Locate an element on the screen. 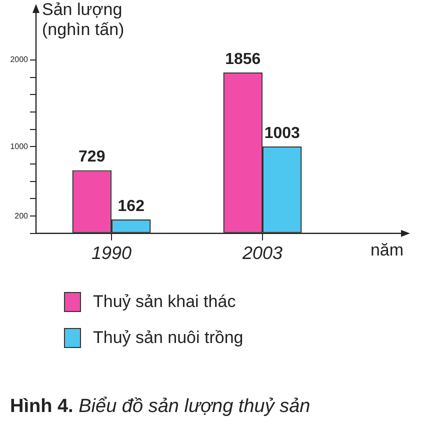  text: Hình 4. Biểu đồ sản lượng thuỷ sản is located at coordinates (160, 406).